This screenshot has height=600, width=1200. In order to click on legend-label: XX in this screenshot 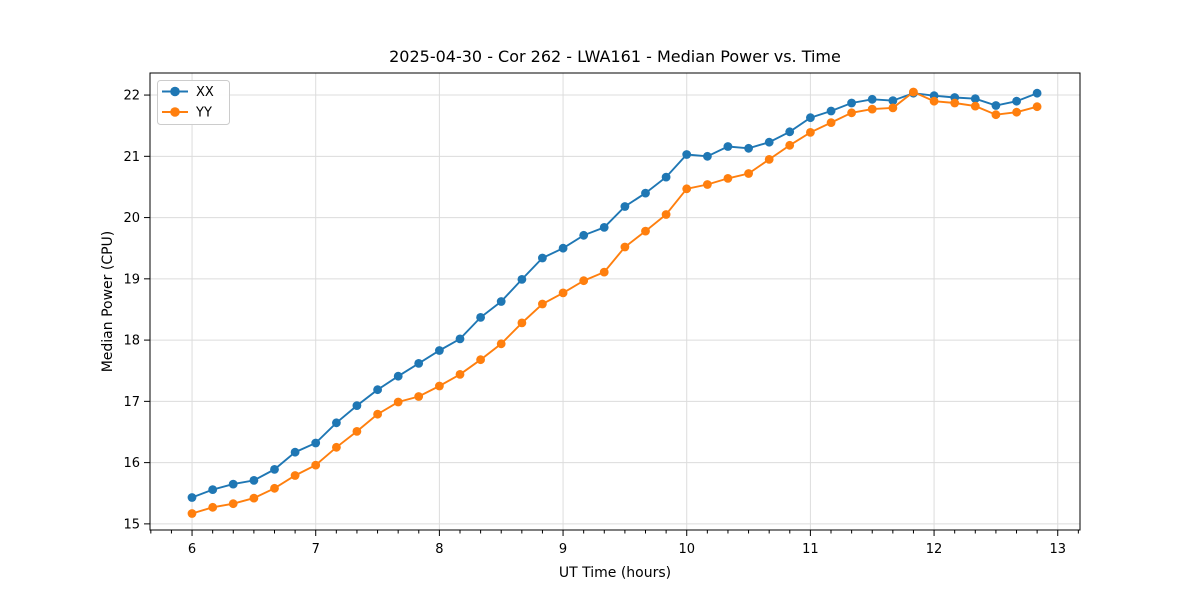, I will do `click(205, 92)`.